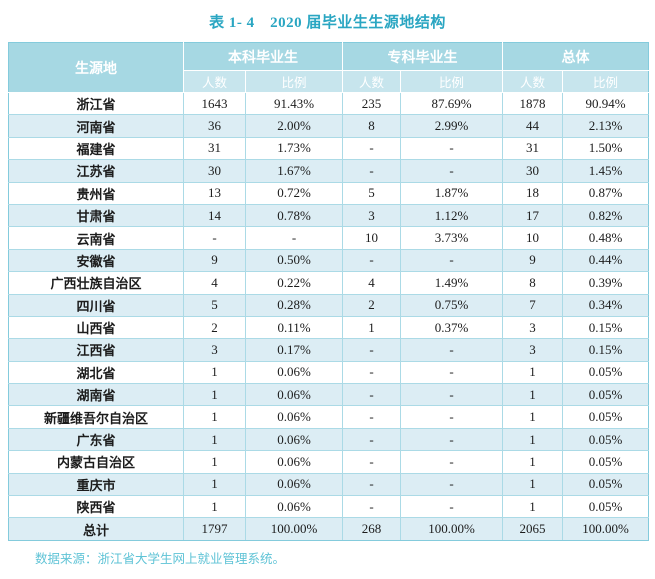 This screenshot has width=655, height=579. What do you see at coordinates (96, 327) in the screenshot?
I see `region-cell: 山西省` at bounding box center [96, 327].